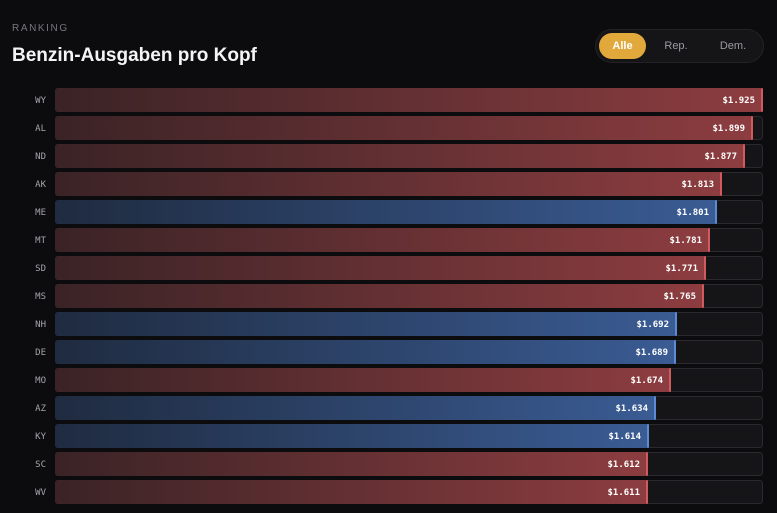 The image size is (777, 513). I want to click on ranking-eyebrow: RANKING, so click(40, 28).